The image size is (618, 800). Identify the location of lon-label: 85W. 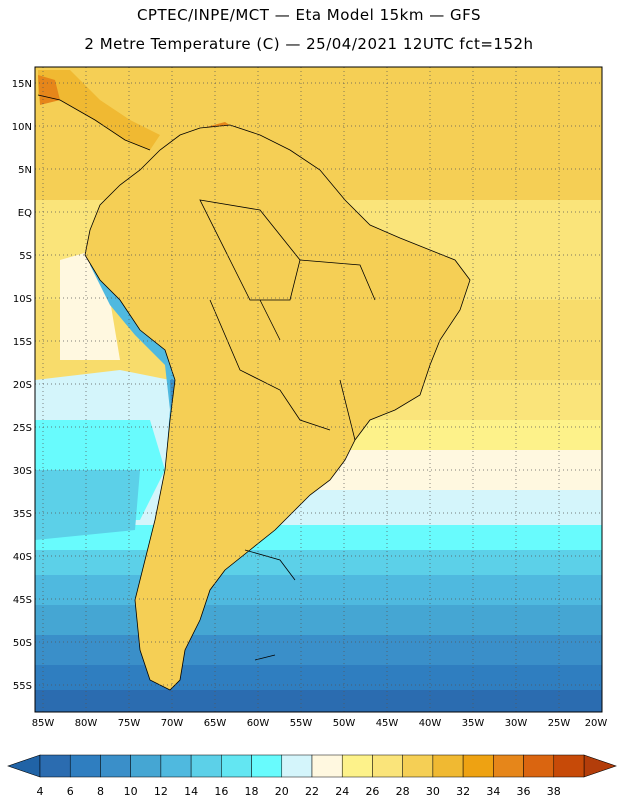
(43, 723).